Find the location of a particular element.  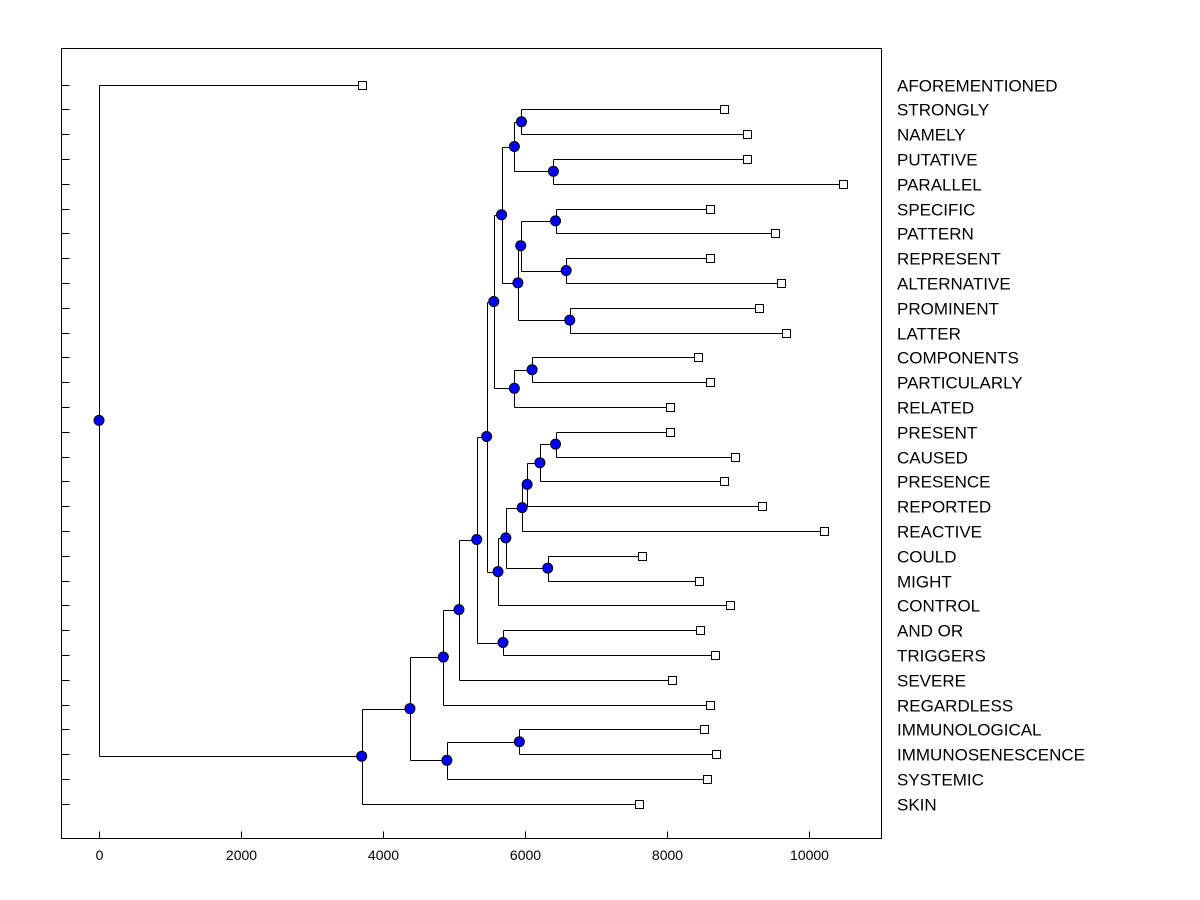

x-tick-label: 0 is located at coordinates (100, 855).